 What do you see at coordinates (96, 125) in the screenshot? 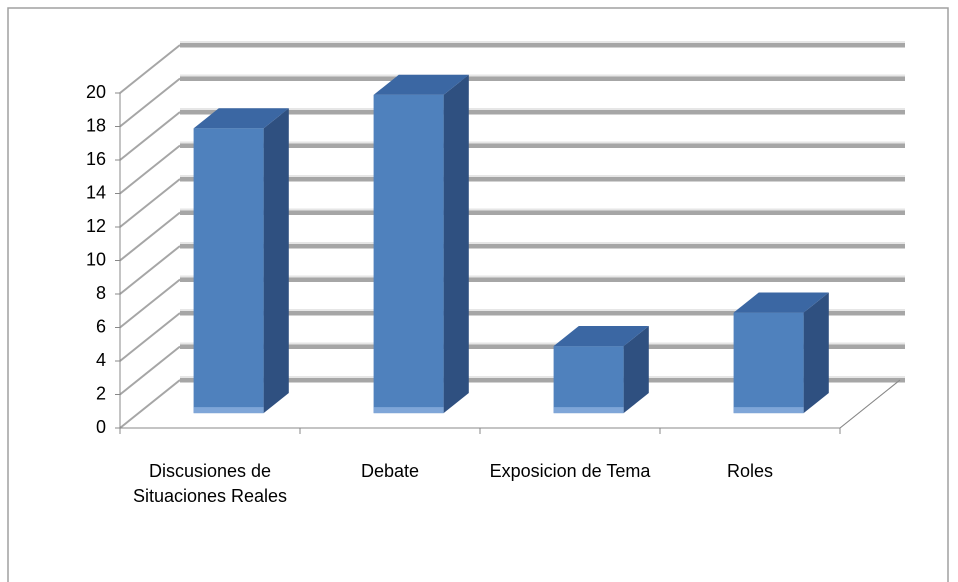
I see `y-tick-label: 18` at bounding box center [96, 125].